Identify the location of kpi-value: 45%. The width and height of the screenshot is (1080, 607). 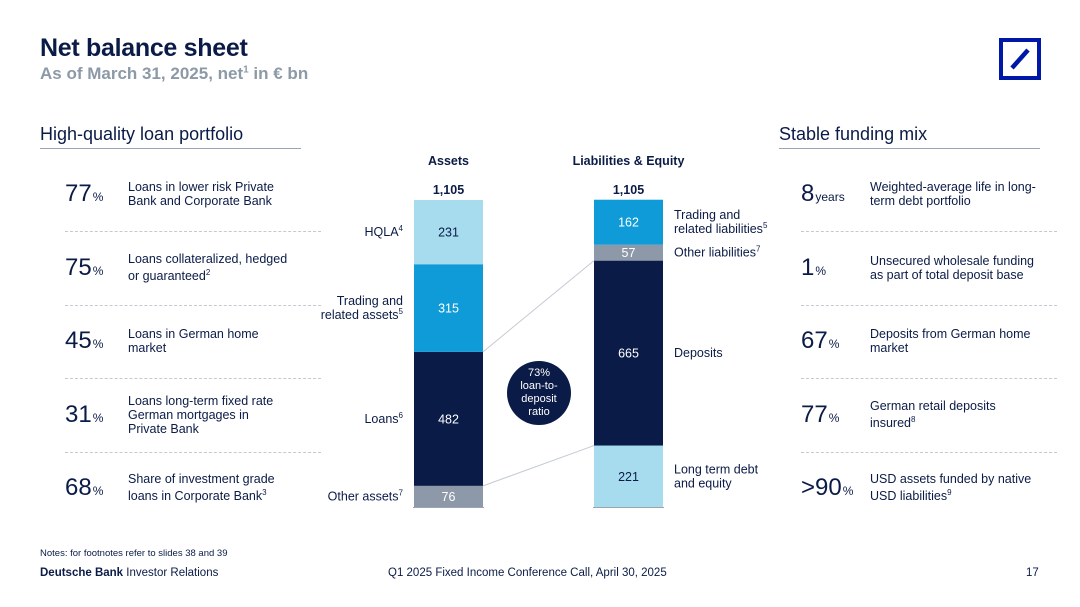
(84, 341).